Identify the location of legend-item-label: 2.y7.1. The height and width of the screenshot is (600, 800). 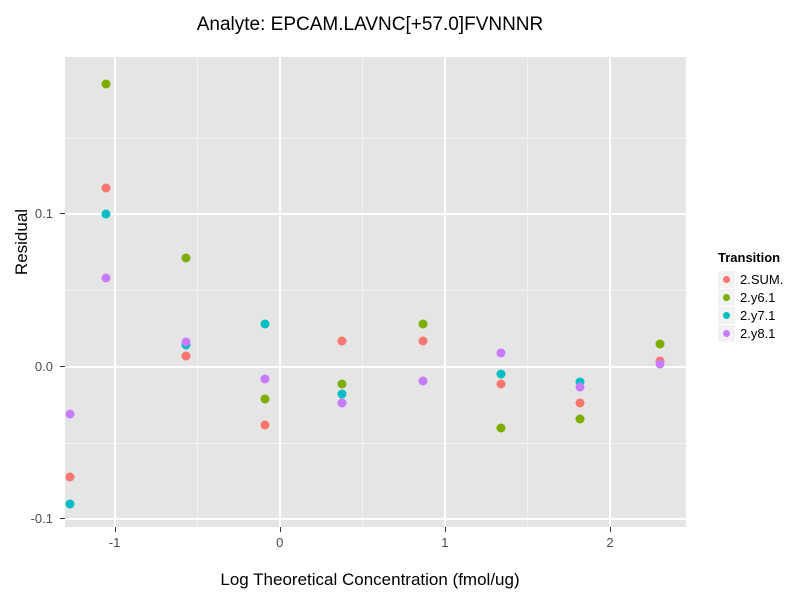
(758, 315).